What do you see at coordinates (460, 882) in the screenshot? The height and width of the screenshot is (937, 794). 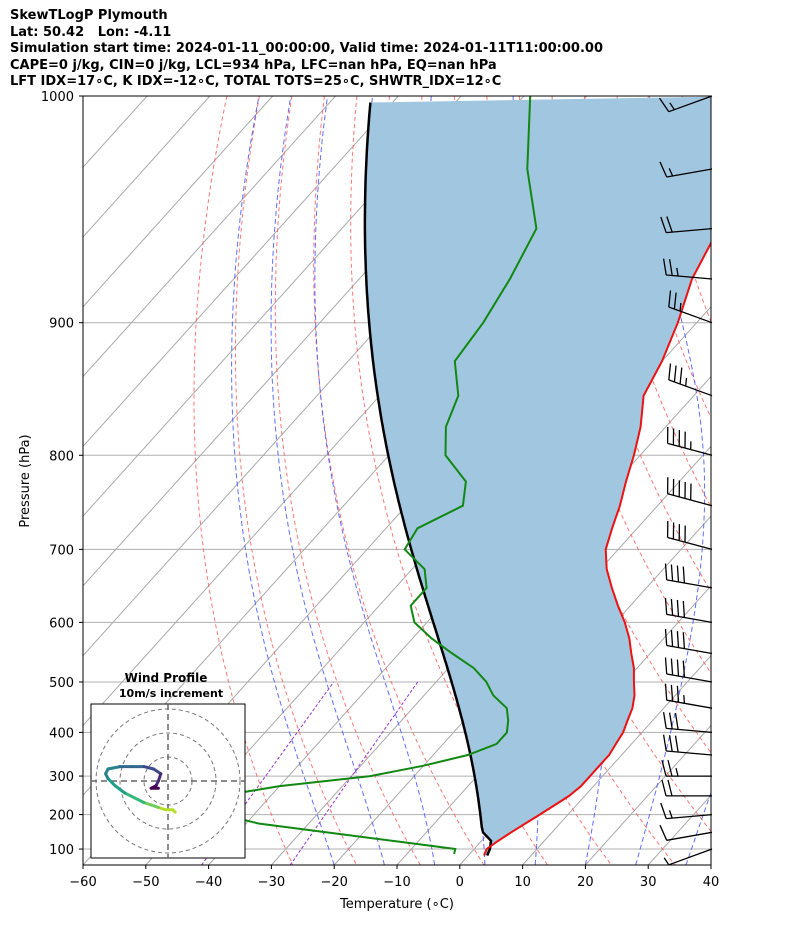 I see `x-tick-label: 0` at bounding box center [460, 882].